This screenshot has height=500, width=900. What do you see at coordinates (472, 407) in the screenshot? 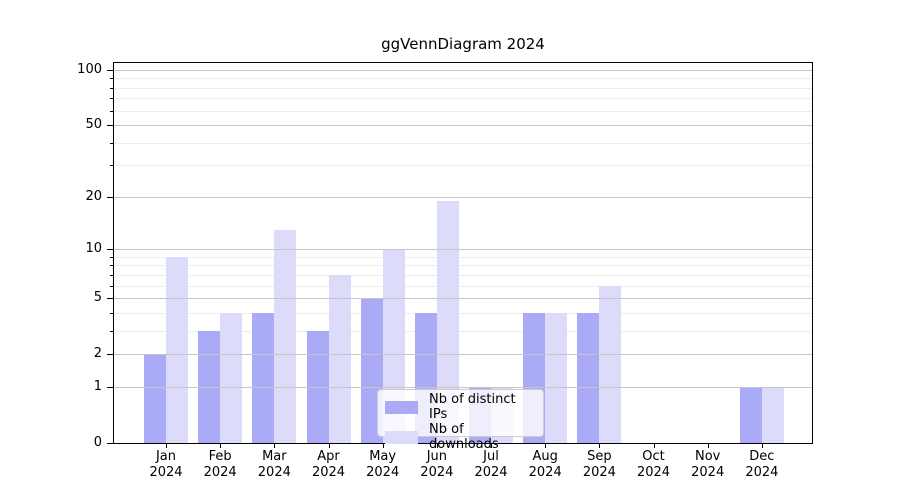
I see `legend-label-distinct-ips: Nb of distinct IPs` at bounding box center [472, 407].